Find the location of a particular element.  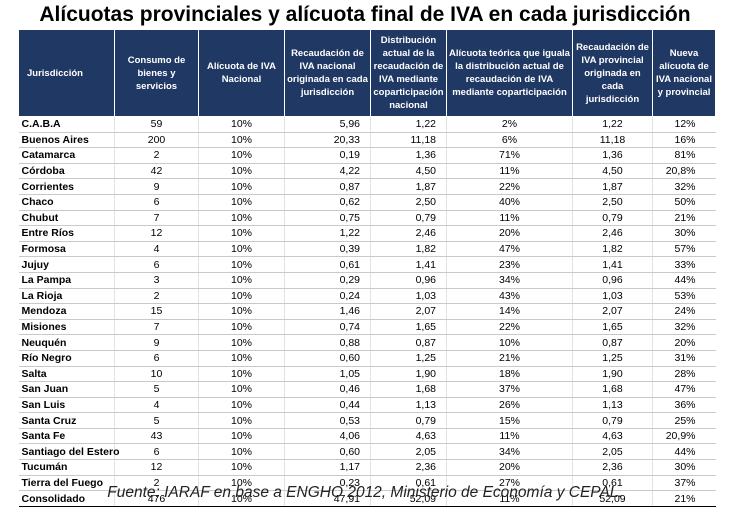

cell-recaudacion-provincial: 11,18 is located at coordinates (612, 140).